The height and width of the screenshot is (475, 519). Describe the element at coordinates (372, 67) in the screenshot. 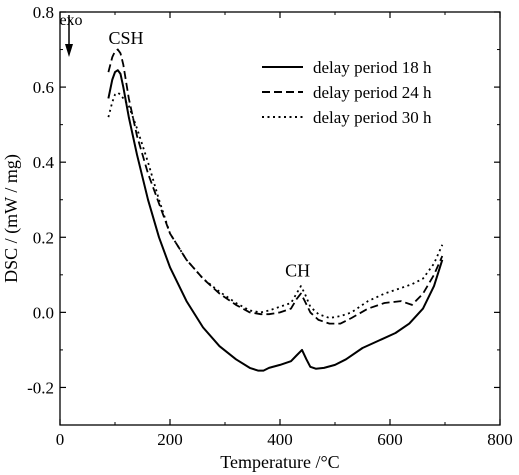

I see `legend-label-18h: delay period 18 h` at that location.